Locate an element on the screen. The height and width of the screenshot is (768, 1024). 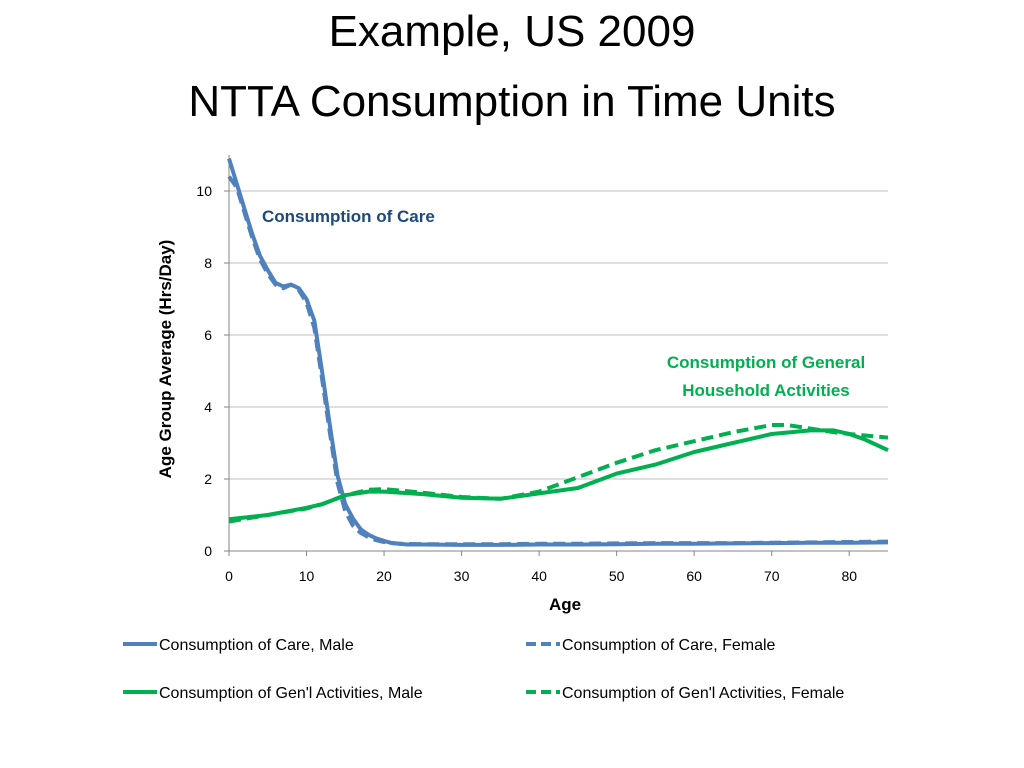
y-tick-label: 4 is located at coordinates (208, 407).